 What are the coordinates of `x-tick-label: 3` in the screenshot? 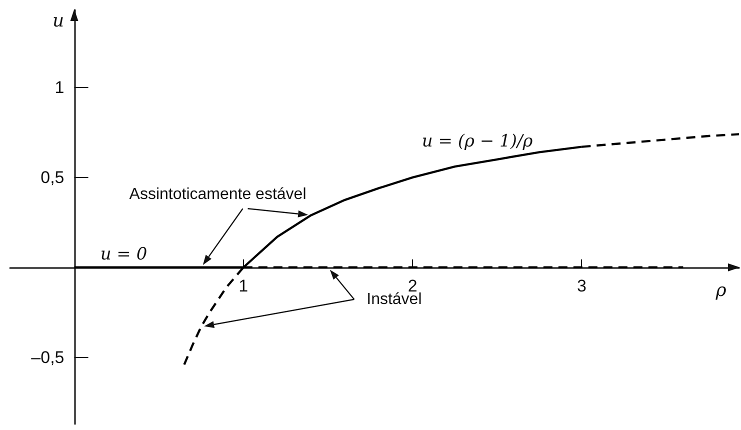 It's located at (581, 286).